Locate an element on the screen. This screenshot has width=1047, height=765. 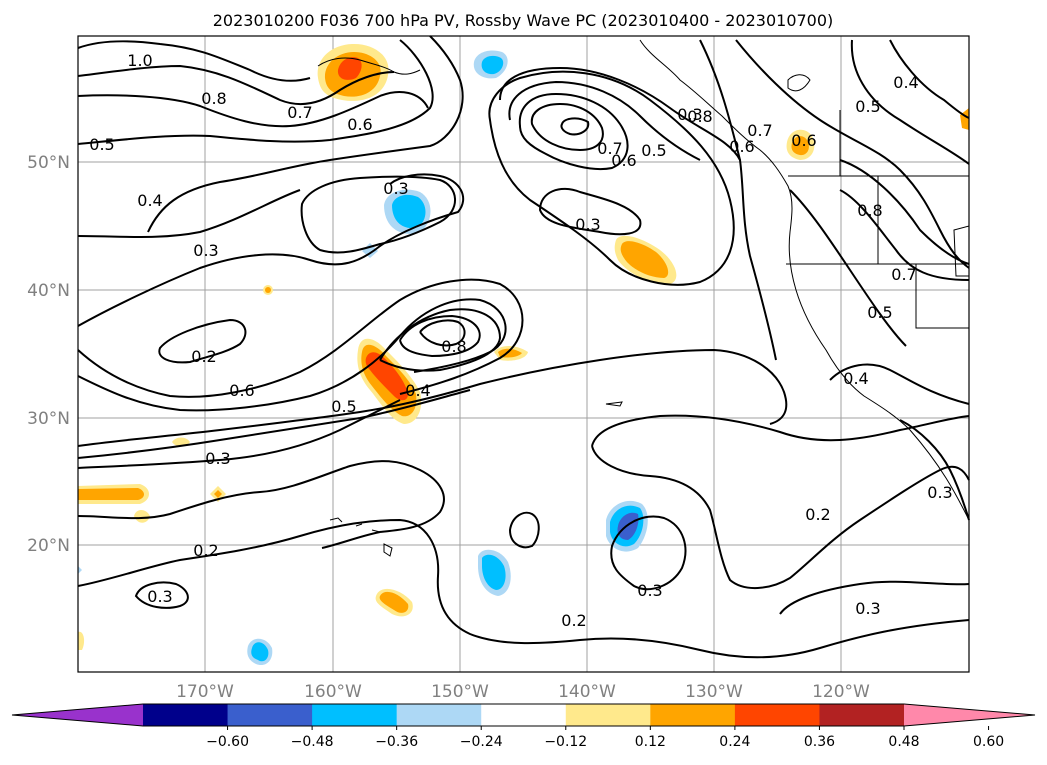
lon-label: 170°W is located at coordinates (205, 692).